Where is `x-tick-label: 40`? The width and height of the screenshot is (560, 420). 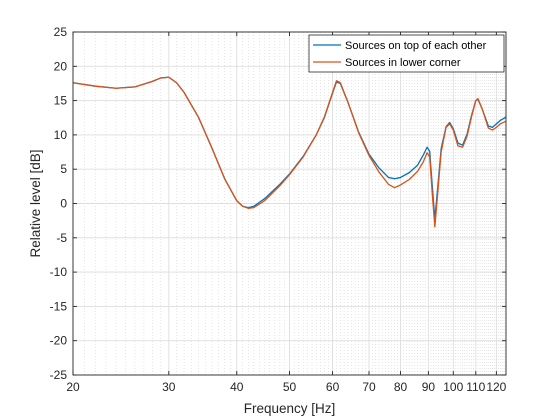 x-tick-label: 40 is located at coordinates (237, 387).